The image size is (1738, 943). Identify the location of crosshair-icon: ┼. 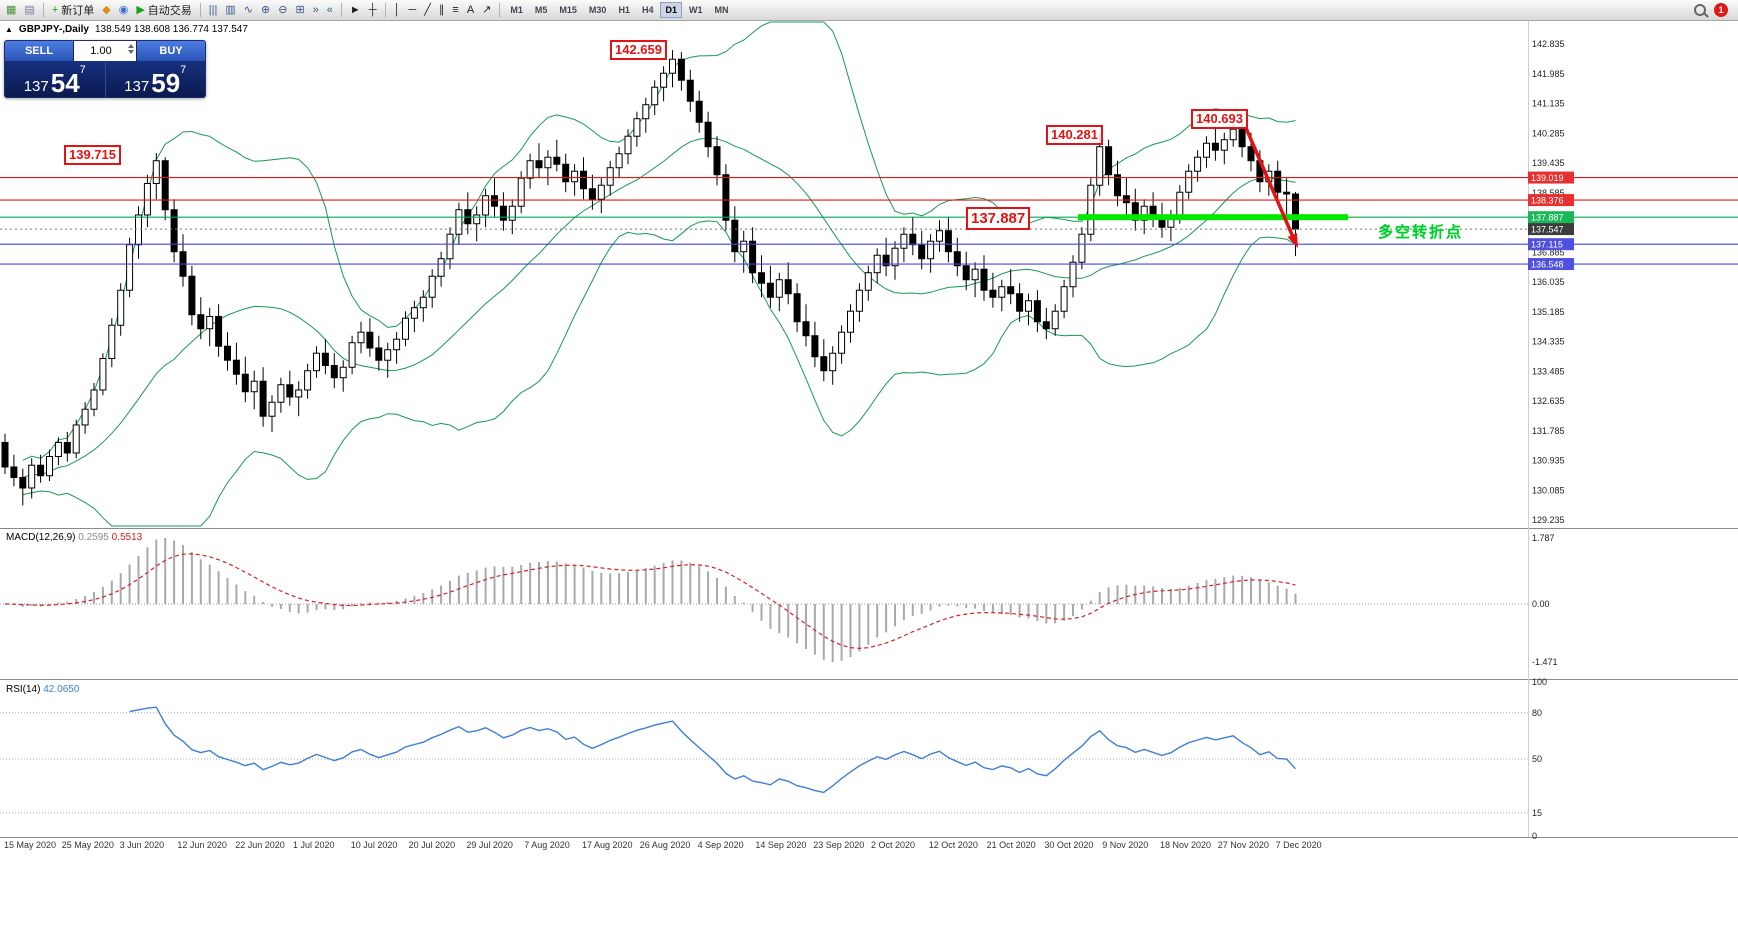
(373, 10).